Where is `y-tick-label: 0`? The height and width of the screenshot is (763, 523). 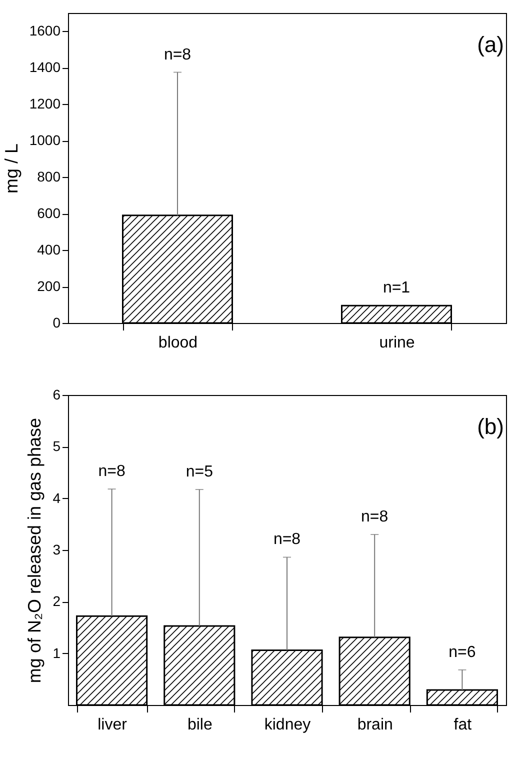 y-tick-label: 0 is located at coordinates (56, 322).